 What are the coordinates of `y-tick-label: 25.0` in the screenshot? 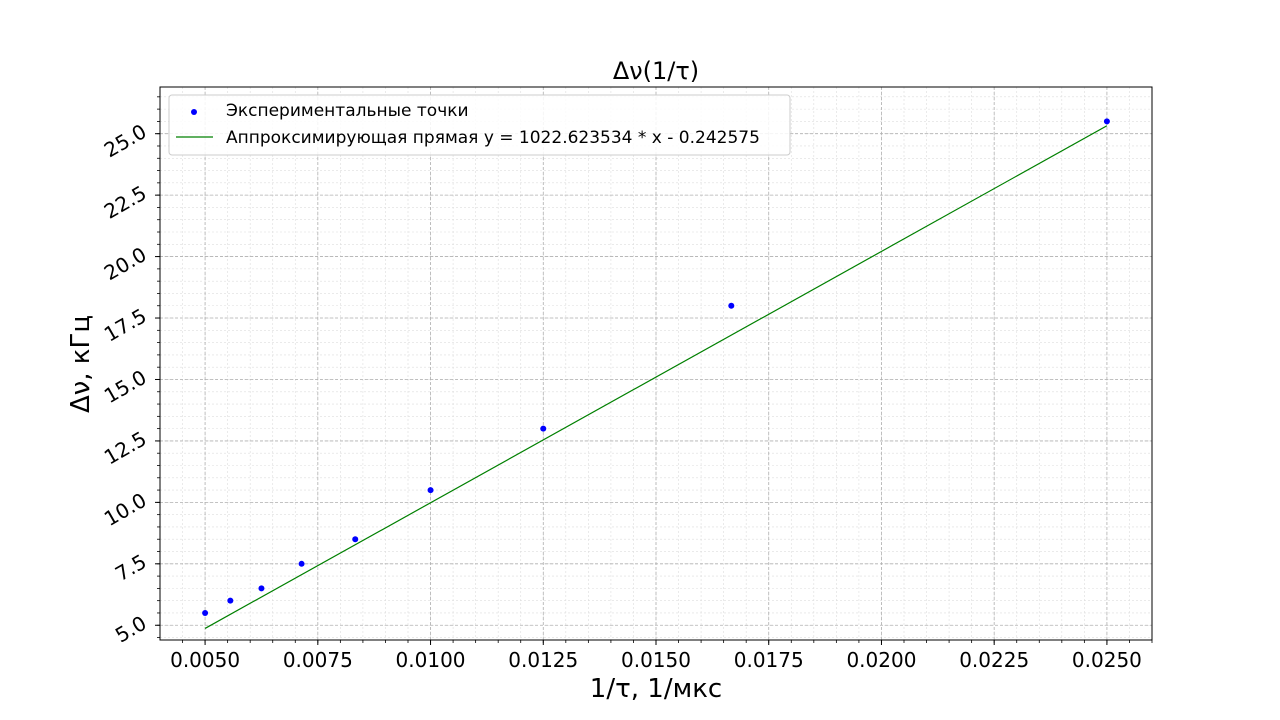 It's located at (125, 140).